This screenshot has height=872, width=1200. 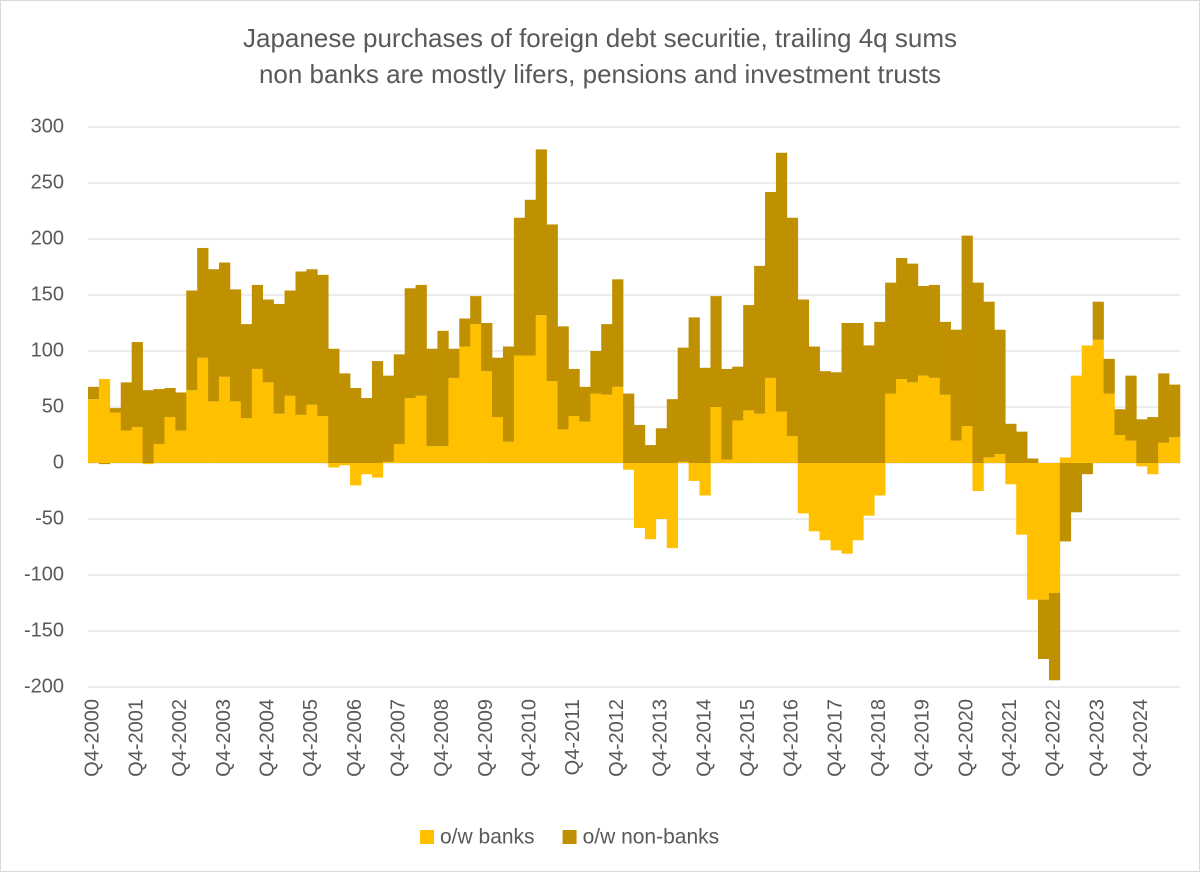 I want to click on y-tick-label: 100, so click(x=47, y=350).